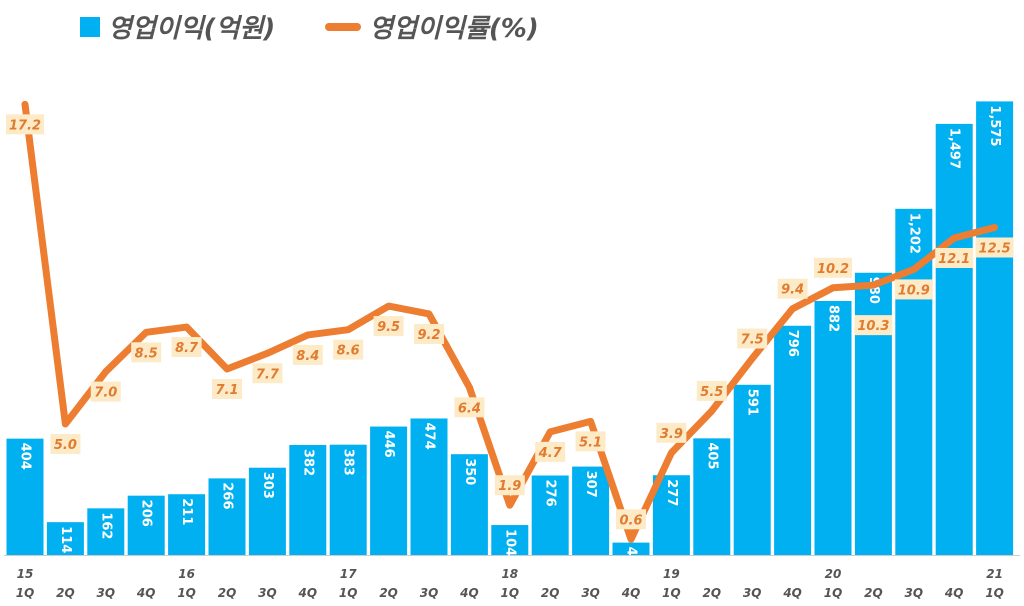 Image resolution: width=1024 pixels, height=606 pixels. What do you see at coordinates (186, 574) in the screenshot?
I see `year-tick-label: 16` at bounding box center [186, 574].